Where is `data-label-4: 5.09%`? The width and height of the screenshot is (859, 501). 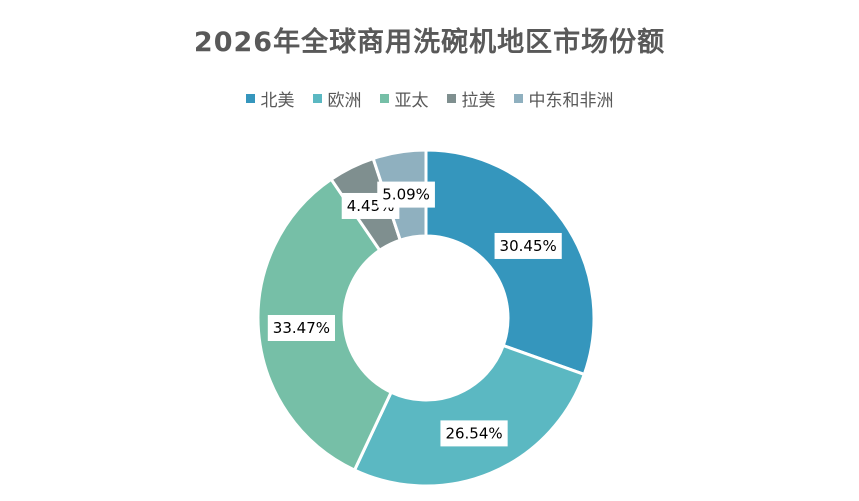
data-label-4: 5.09% is located at coordinates (406, 194).